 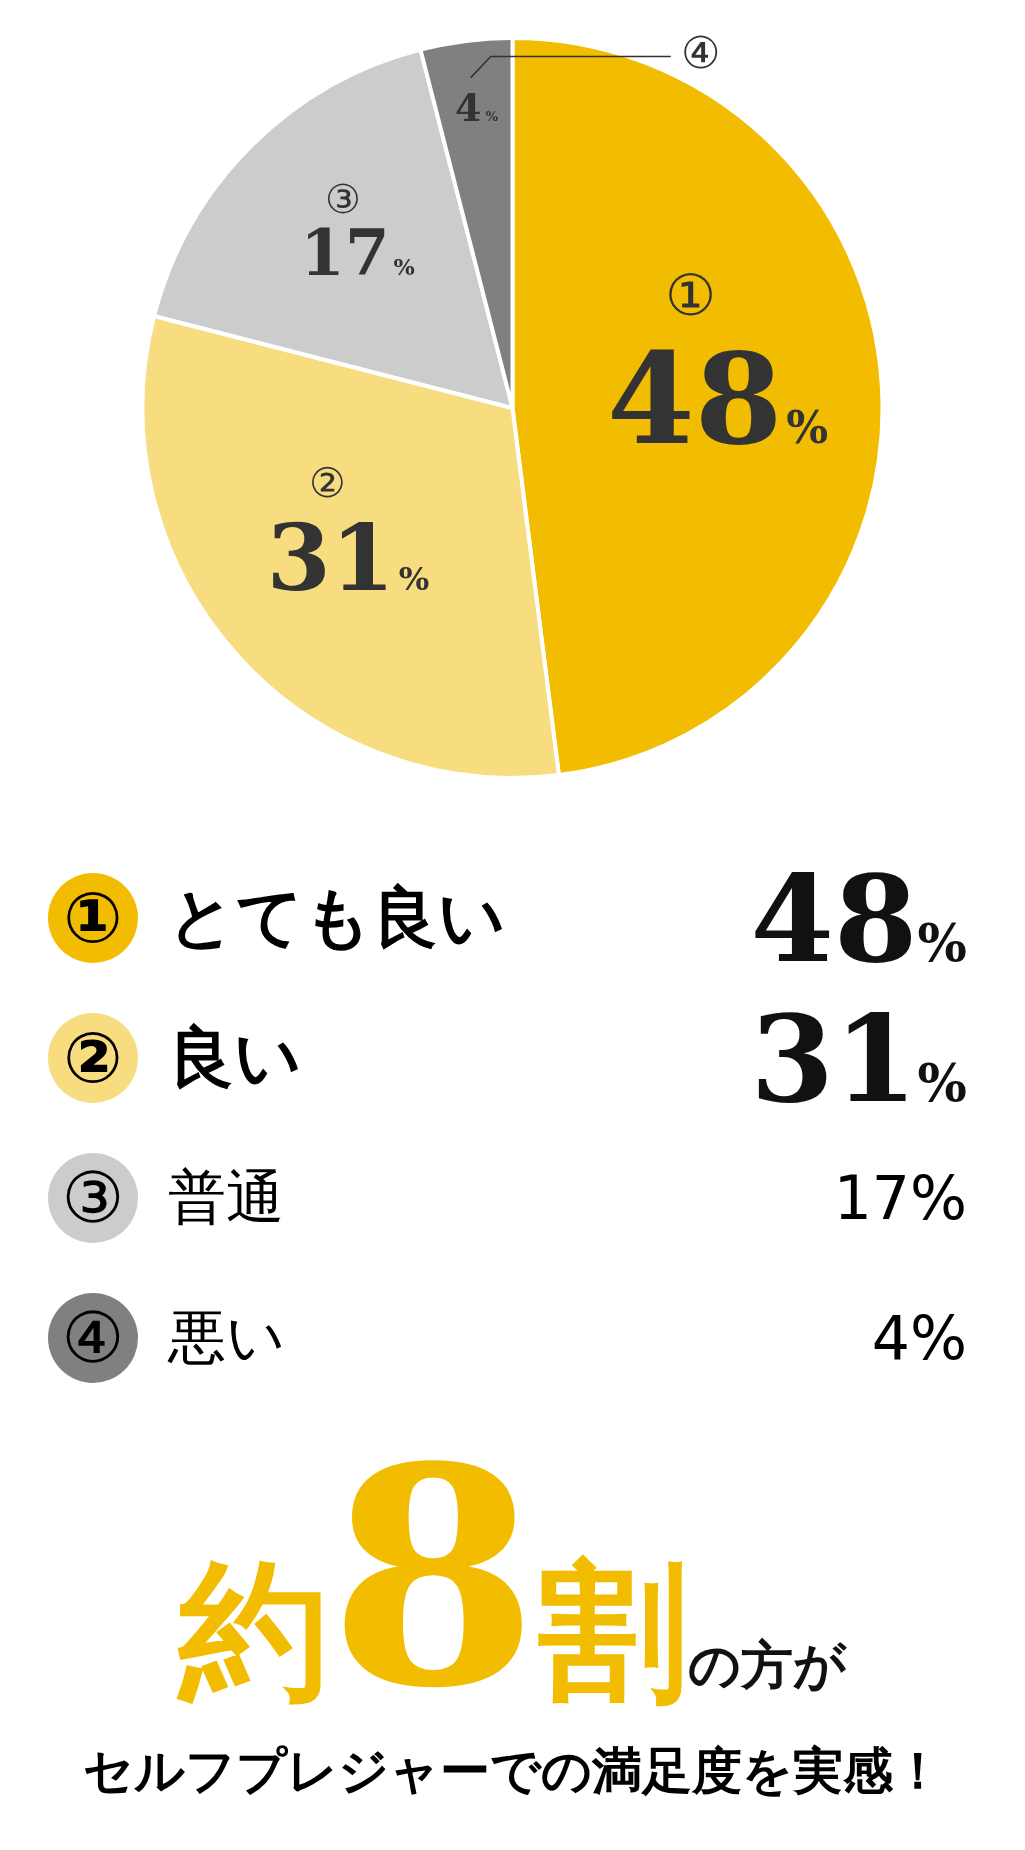 I want to click on data-label: 4%, so click(x=476, y=108).